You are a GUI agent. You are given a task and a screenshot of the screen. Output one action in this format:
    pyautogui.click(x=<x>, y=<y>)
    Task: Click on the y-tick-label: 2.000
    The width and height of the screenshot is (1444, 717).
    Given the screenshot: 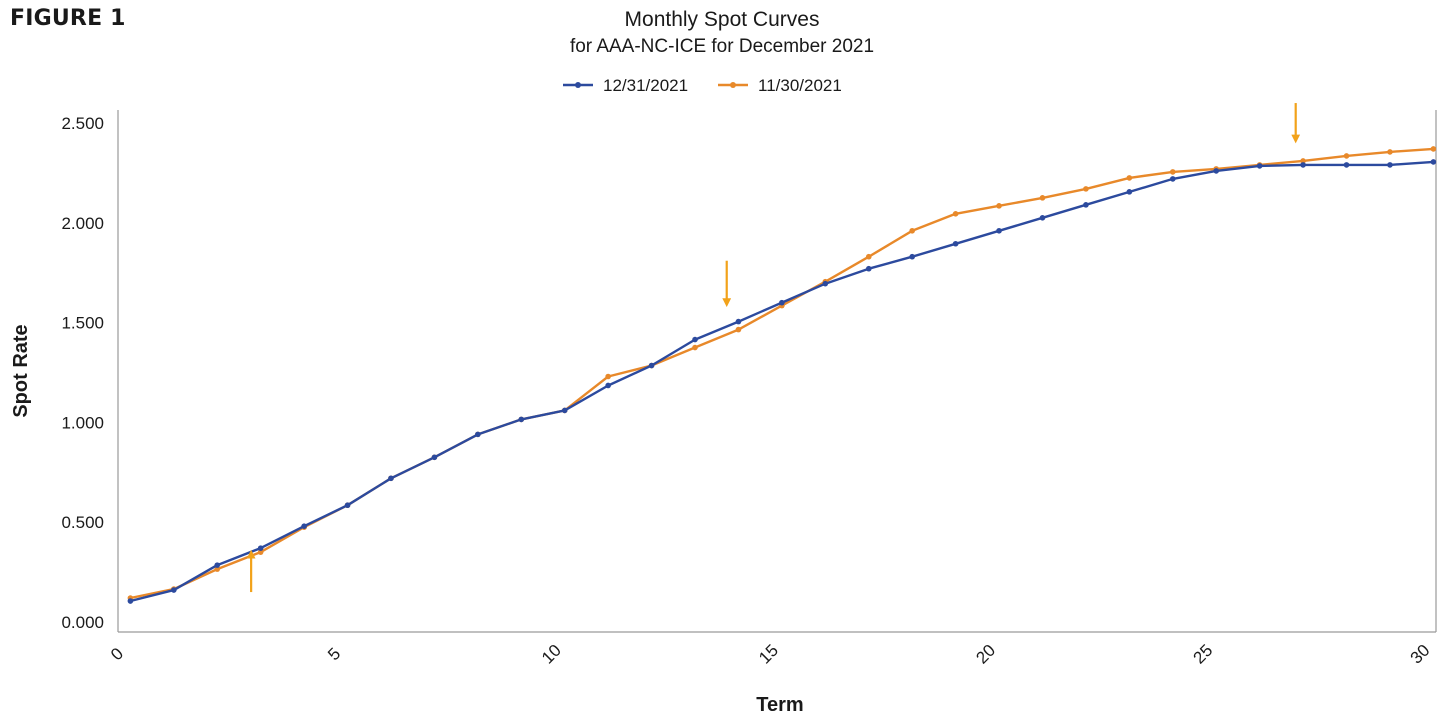 What is the action you would take?
    pyautogui.click(x=82, y=223)
    